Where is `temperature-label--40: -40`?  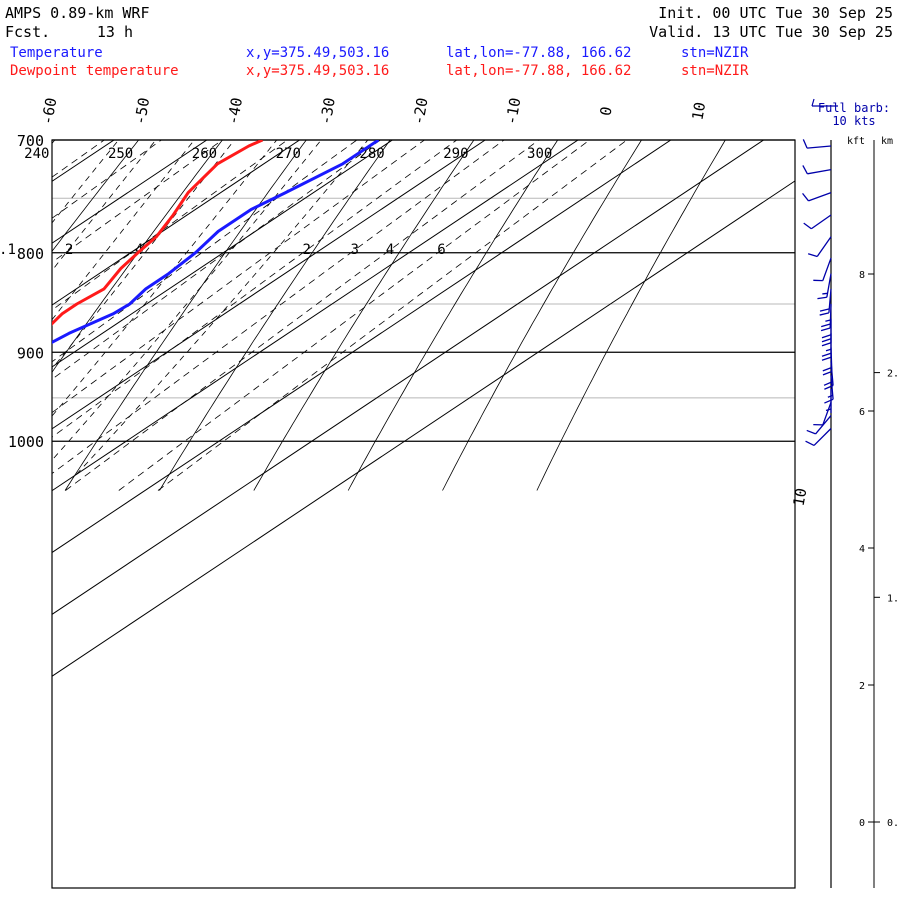 temperature-label--40: -40 is located at coordinates (235, 111).